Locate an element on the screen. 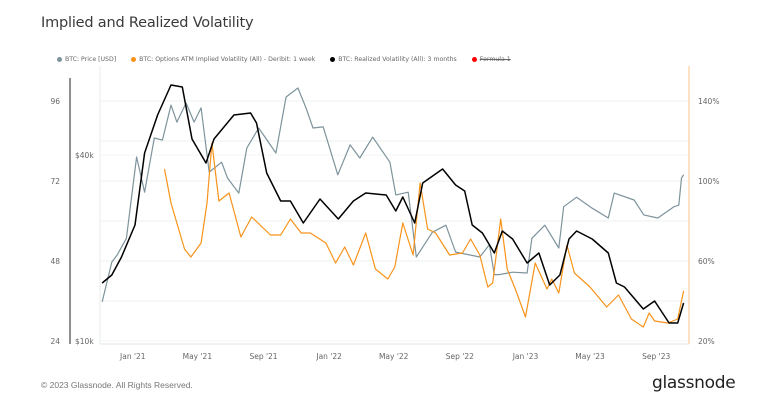 This screenshot has width=768, height=403. right-axis-tick-label: 140% is located at coordinates (708, 101).